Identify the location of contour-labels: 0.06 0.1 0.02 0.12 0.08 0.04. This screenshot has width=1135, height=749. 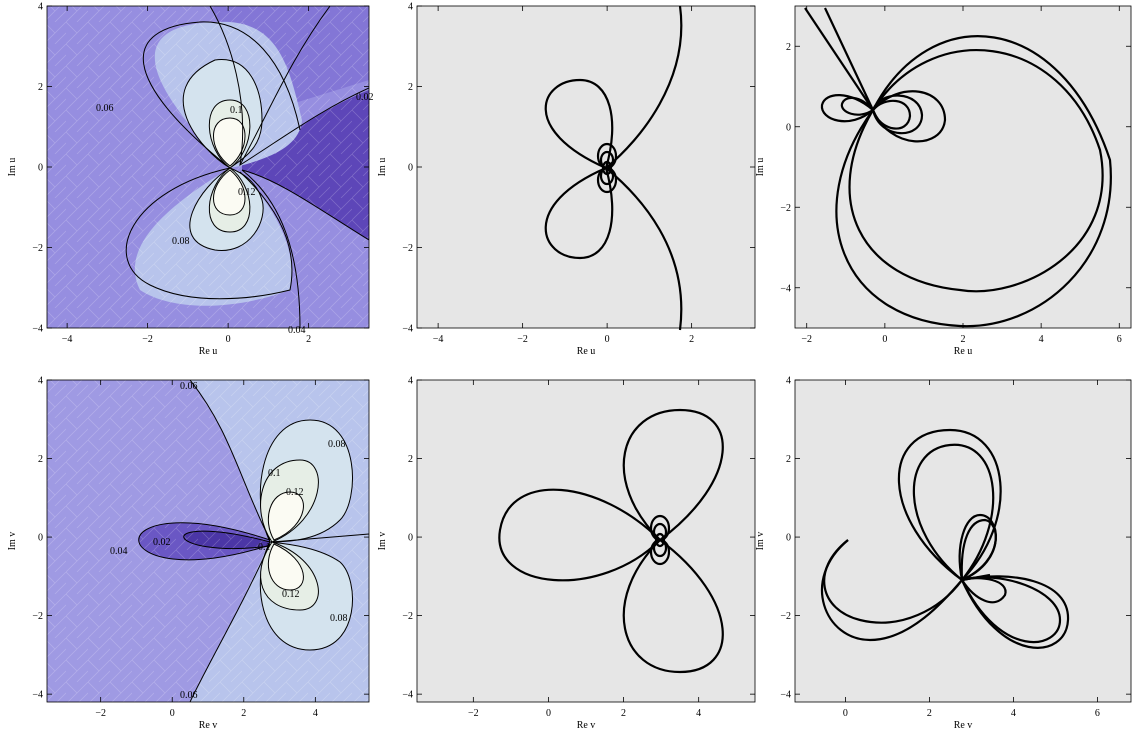
(235, 214).